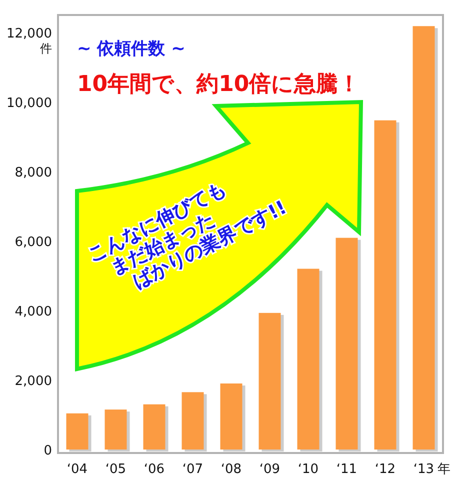  I want to click on y-tick-label: 6,000, so click(33, 242).